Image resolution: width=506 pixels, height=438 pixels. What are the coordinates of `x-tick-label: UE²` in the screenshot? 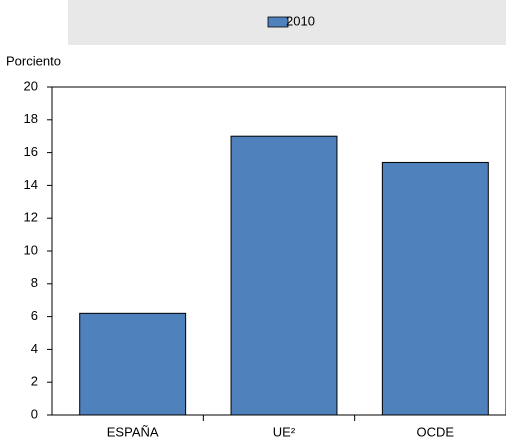 It's located at (284, 431).